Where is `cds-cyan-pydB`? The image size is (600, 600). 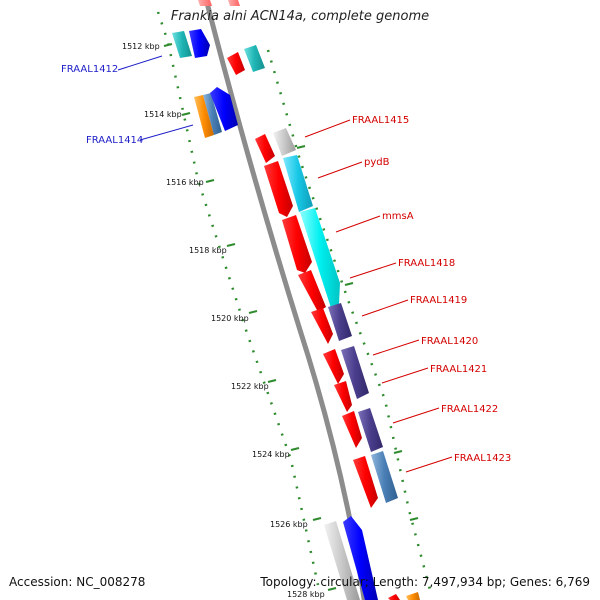 cds-cyan-pydB is located at coordinates (298, 183).